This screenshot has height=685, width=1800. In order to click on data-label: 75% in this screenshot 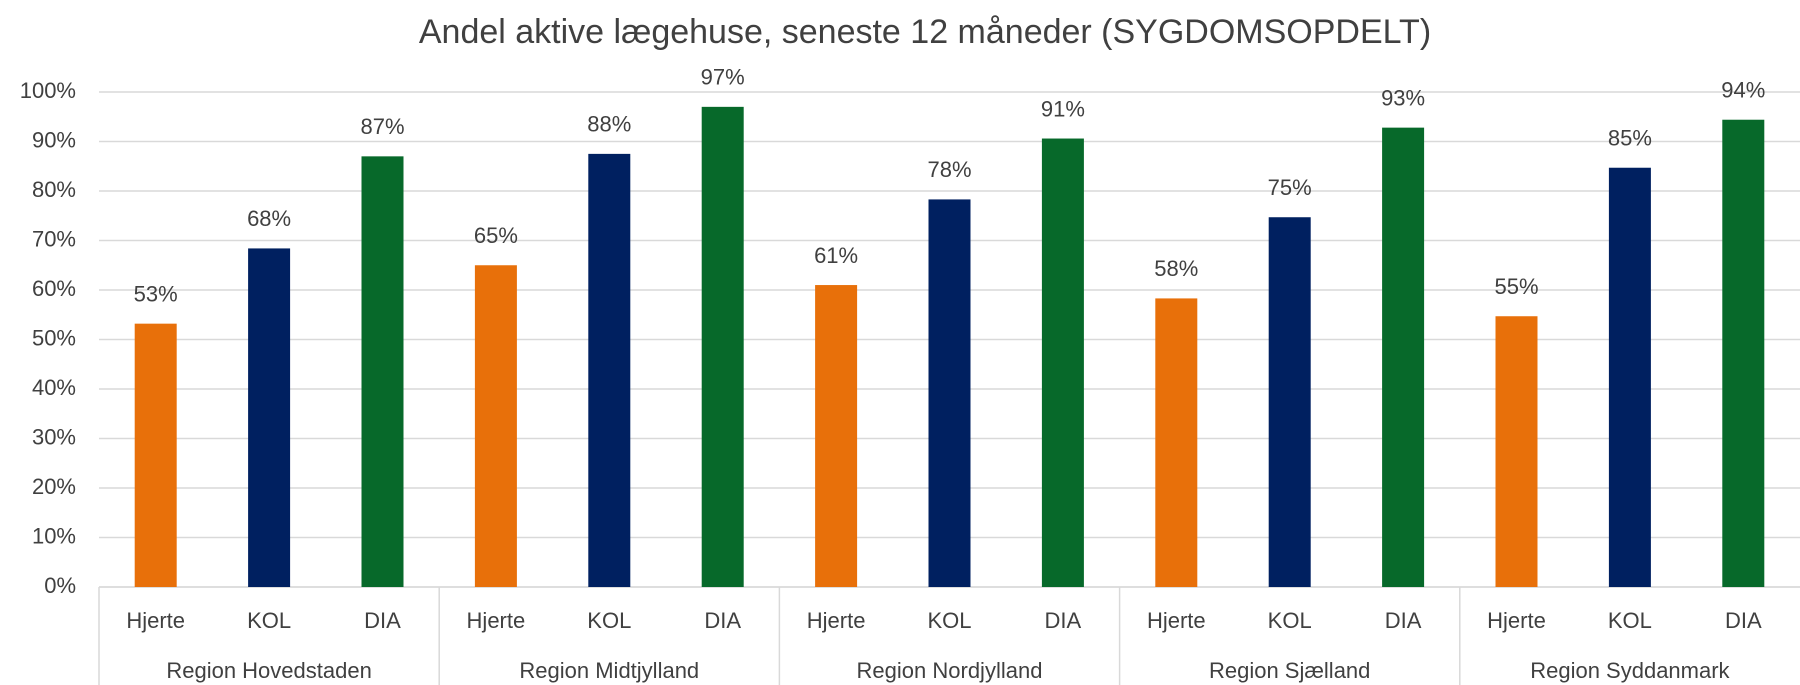, I will do `click(1290, 187)`.